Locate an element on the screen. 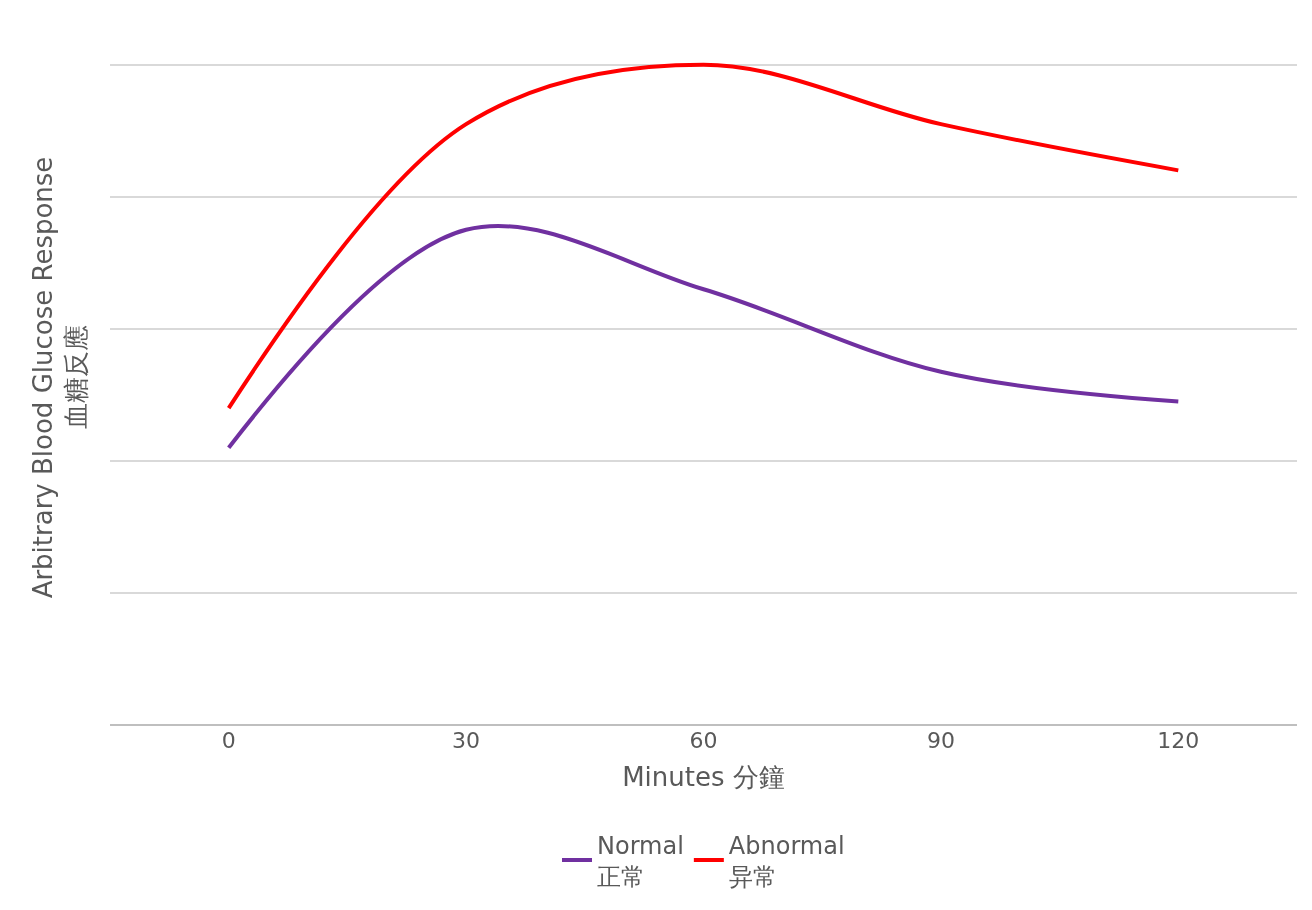 The width and height of the screenshot is (1312, 910). legend-label: Normal 正常 is located at coordinates (640, 861).